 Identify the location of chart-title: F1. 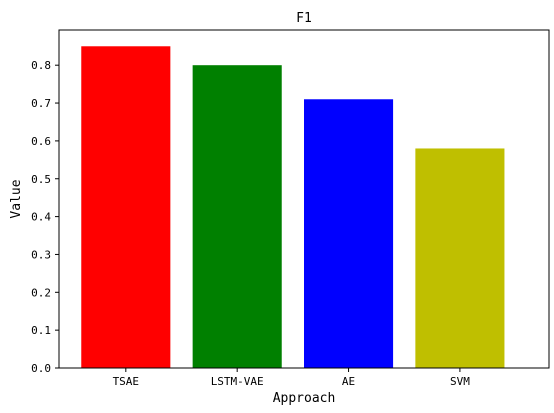
(304, 18).